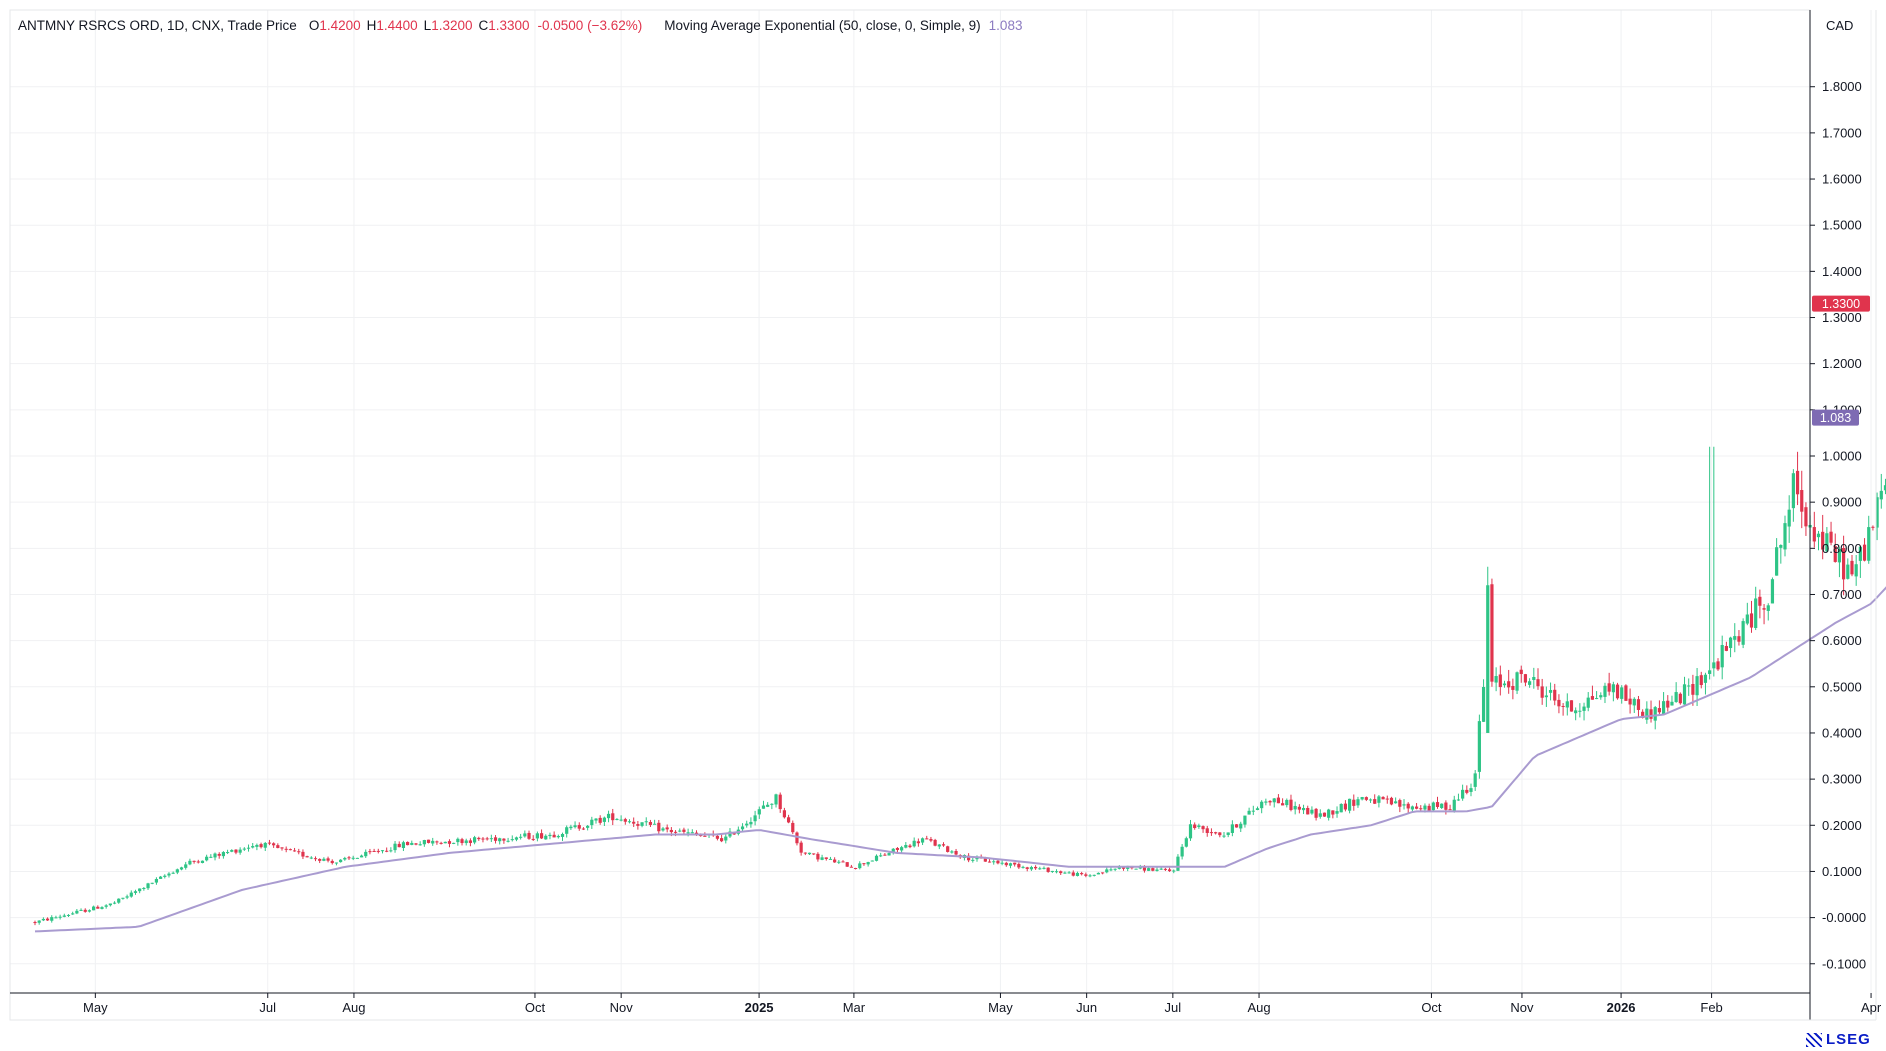 The height and width of the screenshot is (1051, 1886). What do you see at coordinates (1000, 1007) in the screenshot?
I see `time-tick-label: May` at bounding box center [1000, 1007].